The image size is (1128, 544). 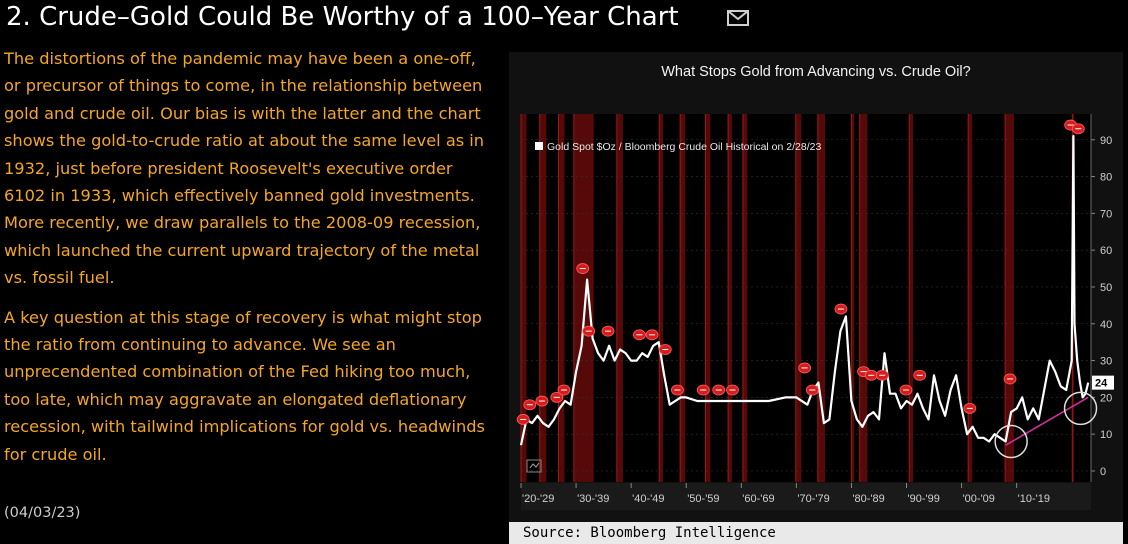 I want to click on envelope-icon, so click(x=738, y=18).